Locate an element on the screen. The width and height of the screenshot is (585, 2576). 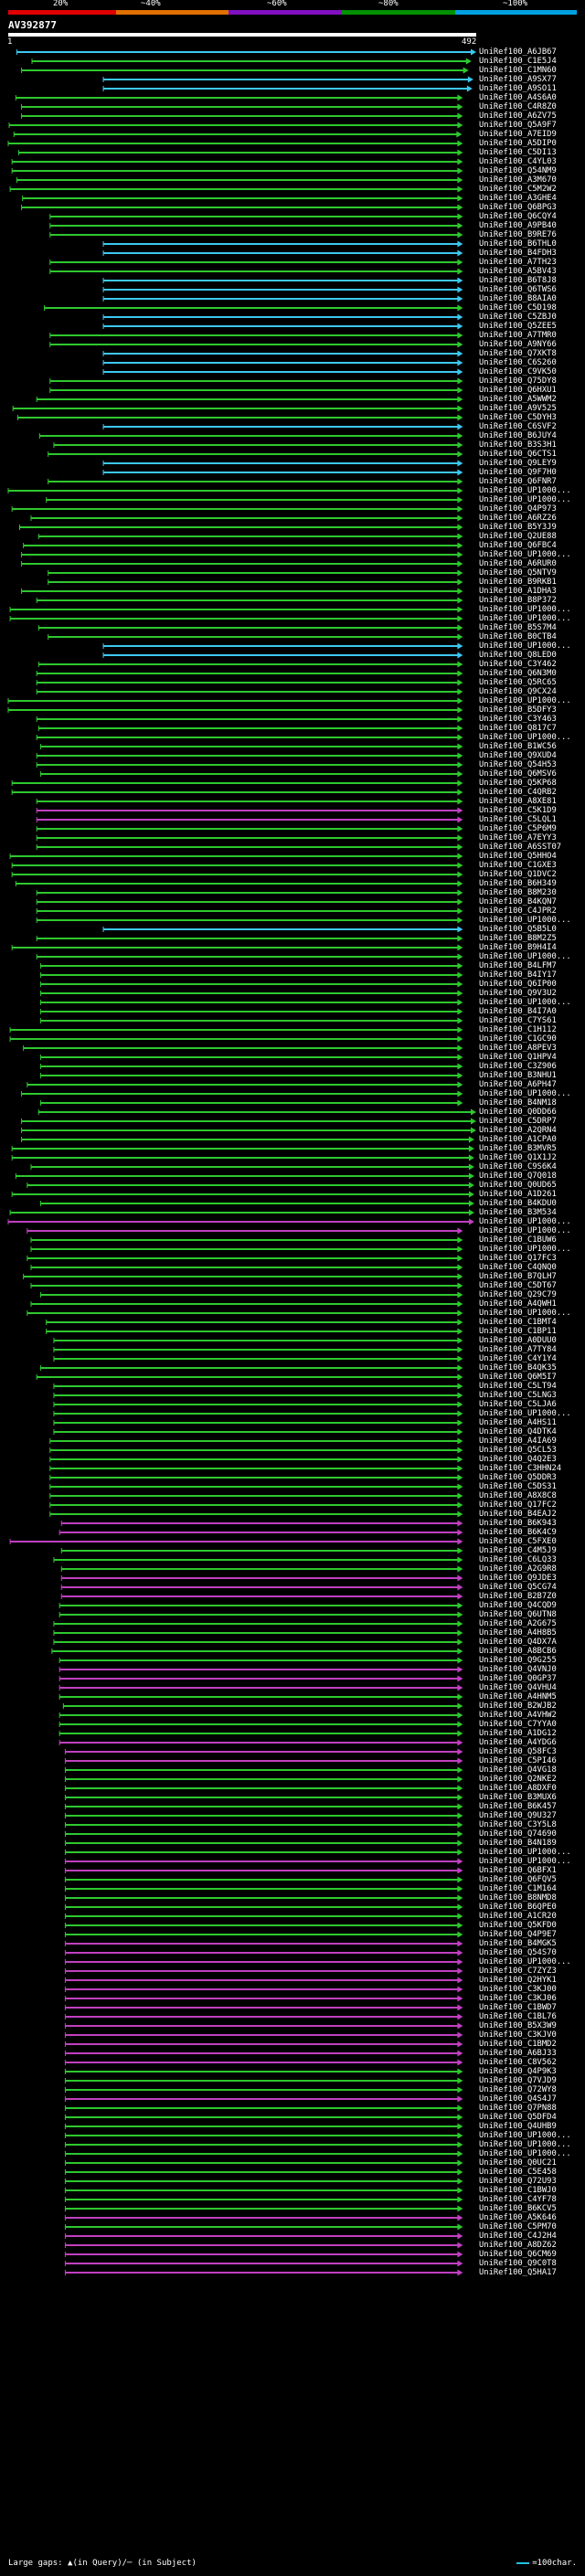
hit-label-link: UniRef100_C5E458 is located at coordinates (518, 2172).